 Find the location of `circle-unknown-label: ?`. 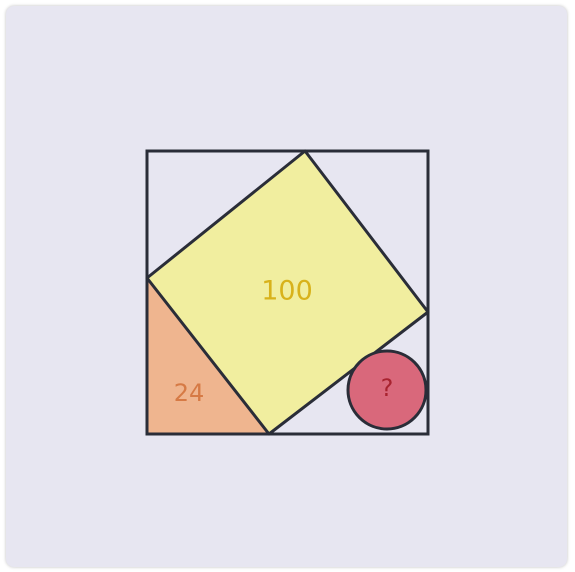

circle-unknown-label: ? is located at coordinates (387, 388).